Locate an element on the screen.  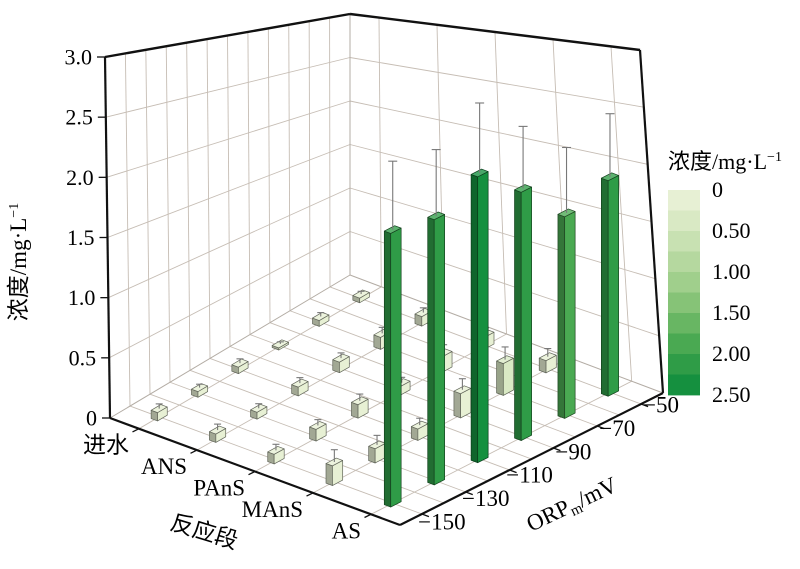
stage-tick-label: ANS is located at coordinates (164, 466).